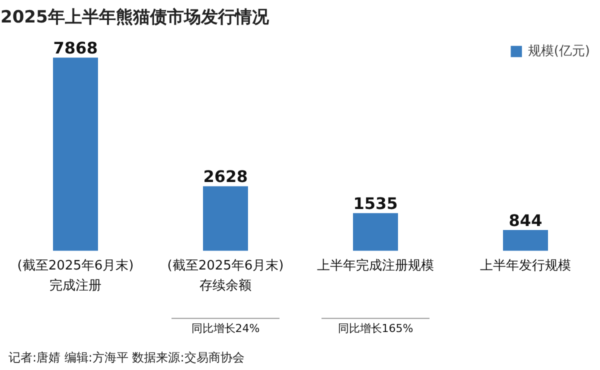  Describe the element at coordinates (225, 276) in the screenshot. I see `x-tick-label: (截至2025年6月末) 存续余额` at that location.